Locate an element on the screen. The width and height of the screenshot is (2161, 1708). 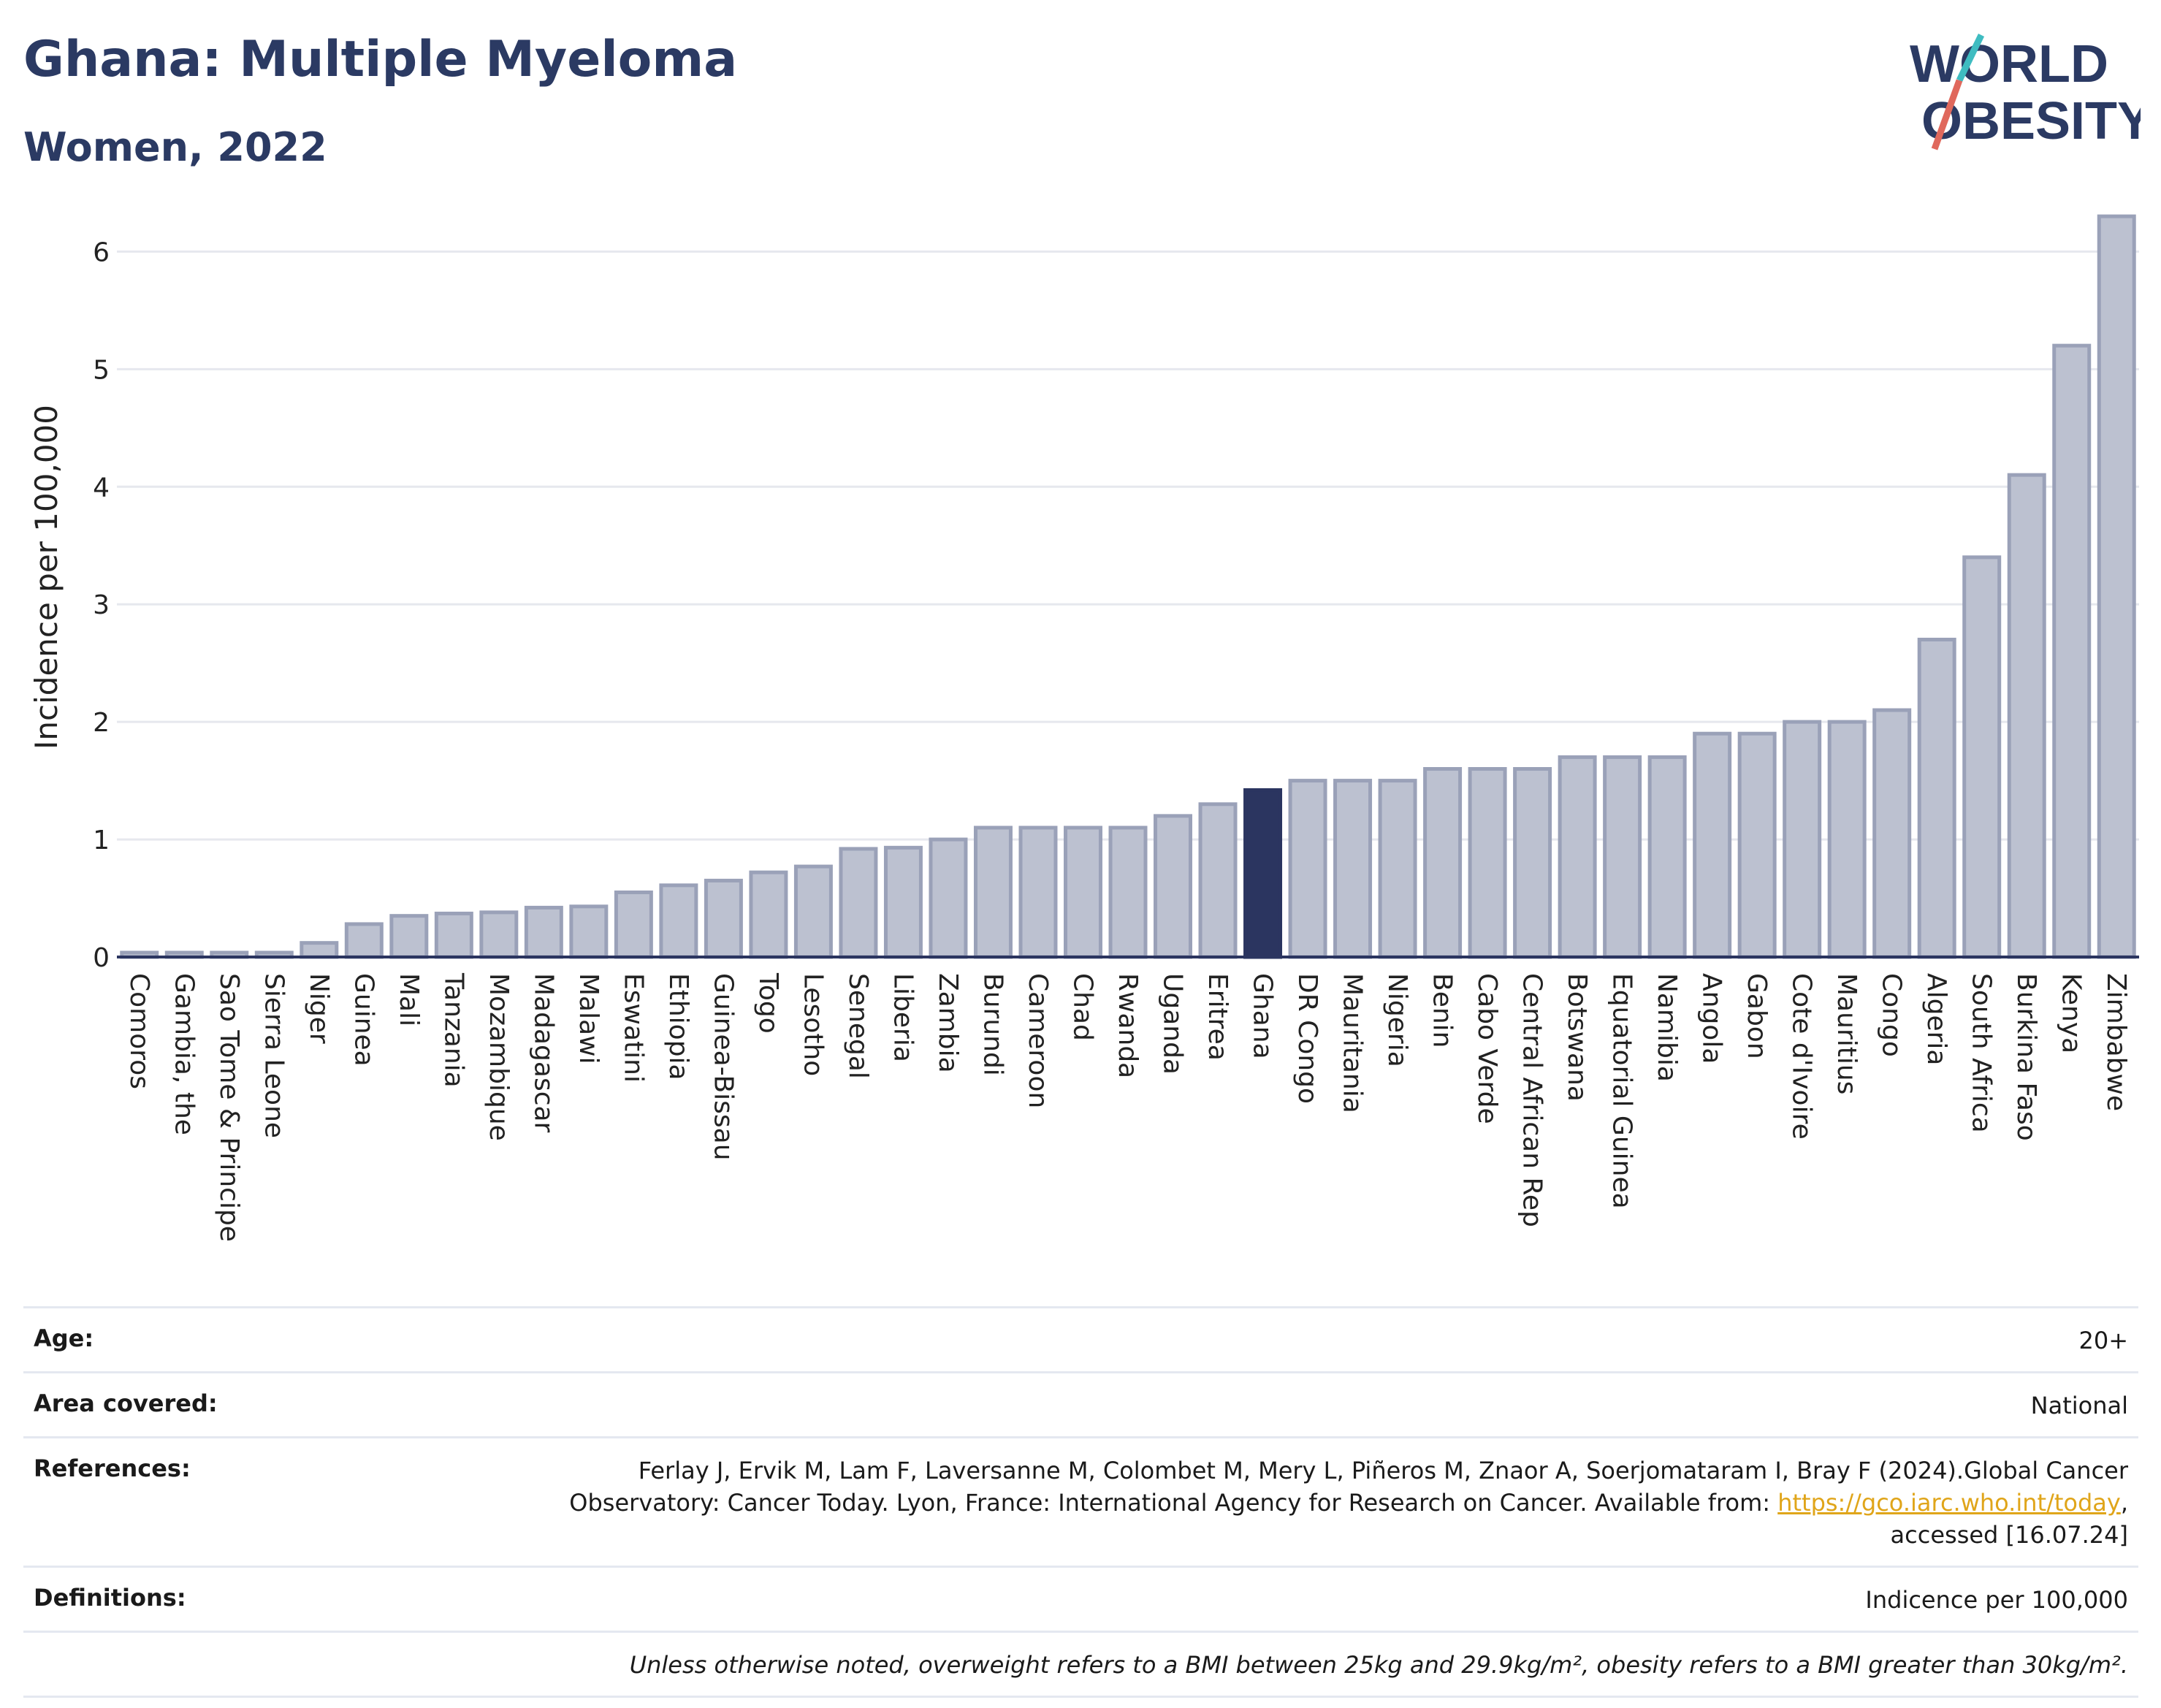
y-axis-ticks: 0 1 2 3 4 5 6 is located at coordinates (102, 605).